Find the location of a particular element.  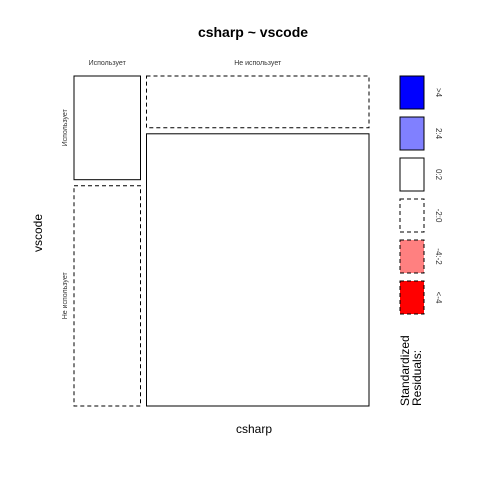

legend-label: -4:-2 is located at coordinates (438, 256).